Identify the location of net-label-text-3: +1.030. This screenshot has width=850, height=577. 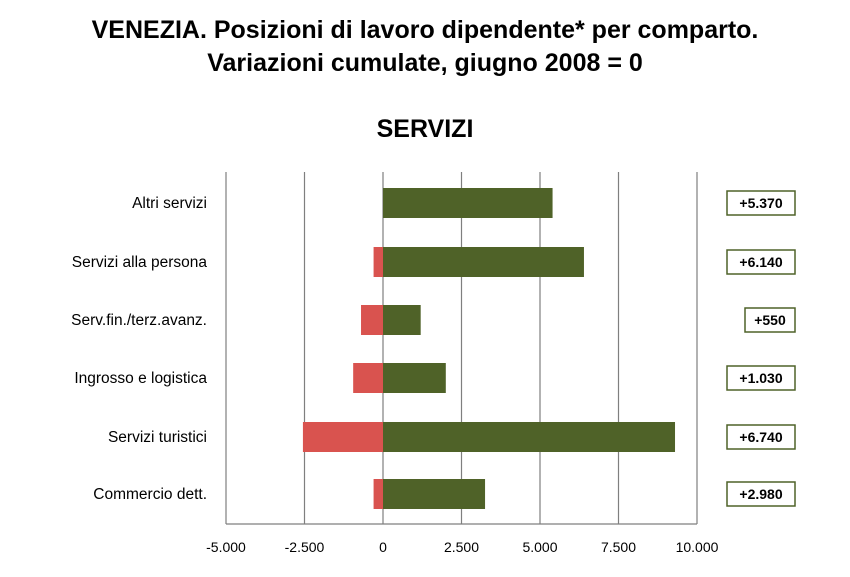
(760, 378).